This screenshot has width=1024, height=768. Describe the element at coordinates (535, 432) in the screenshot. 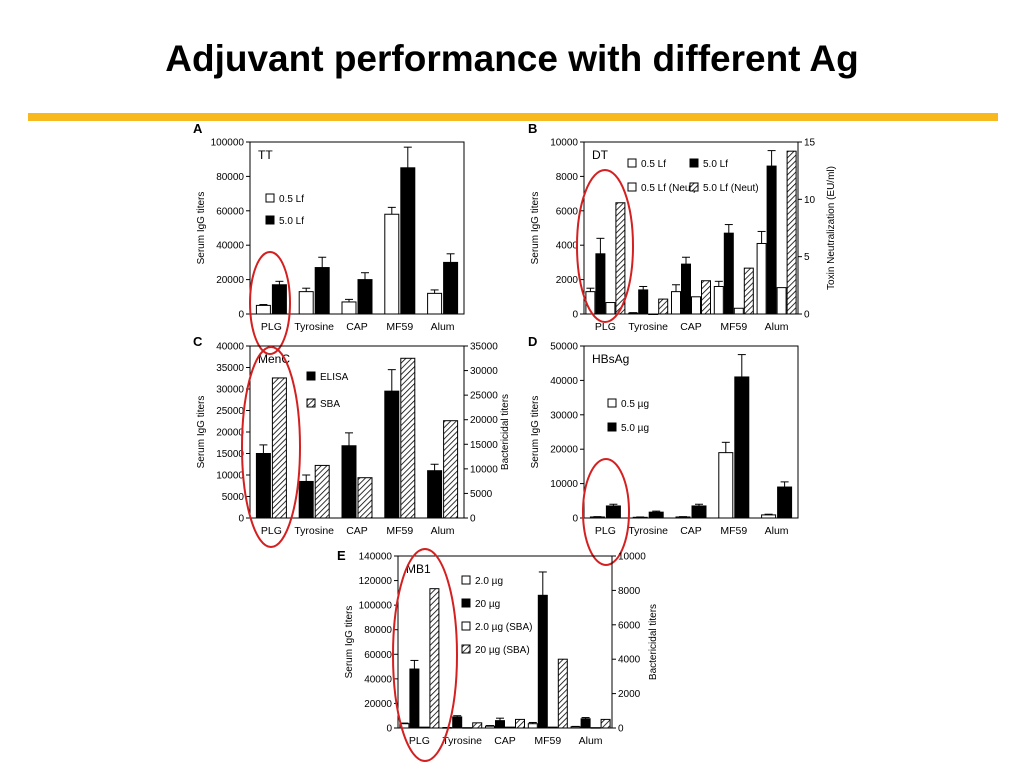

I see `y-axis-label-d: Serum IgG titers` at that location.